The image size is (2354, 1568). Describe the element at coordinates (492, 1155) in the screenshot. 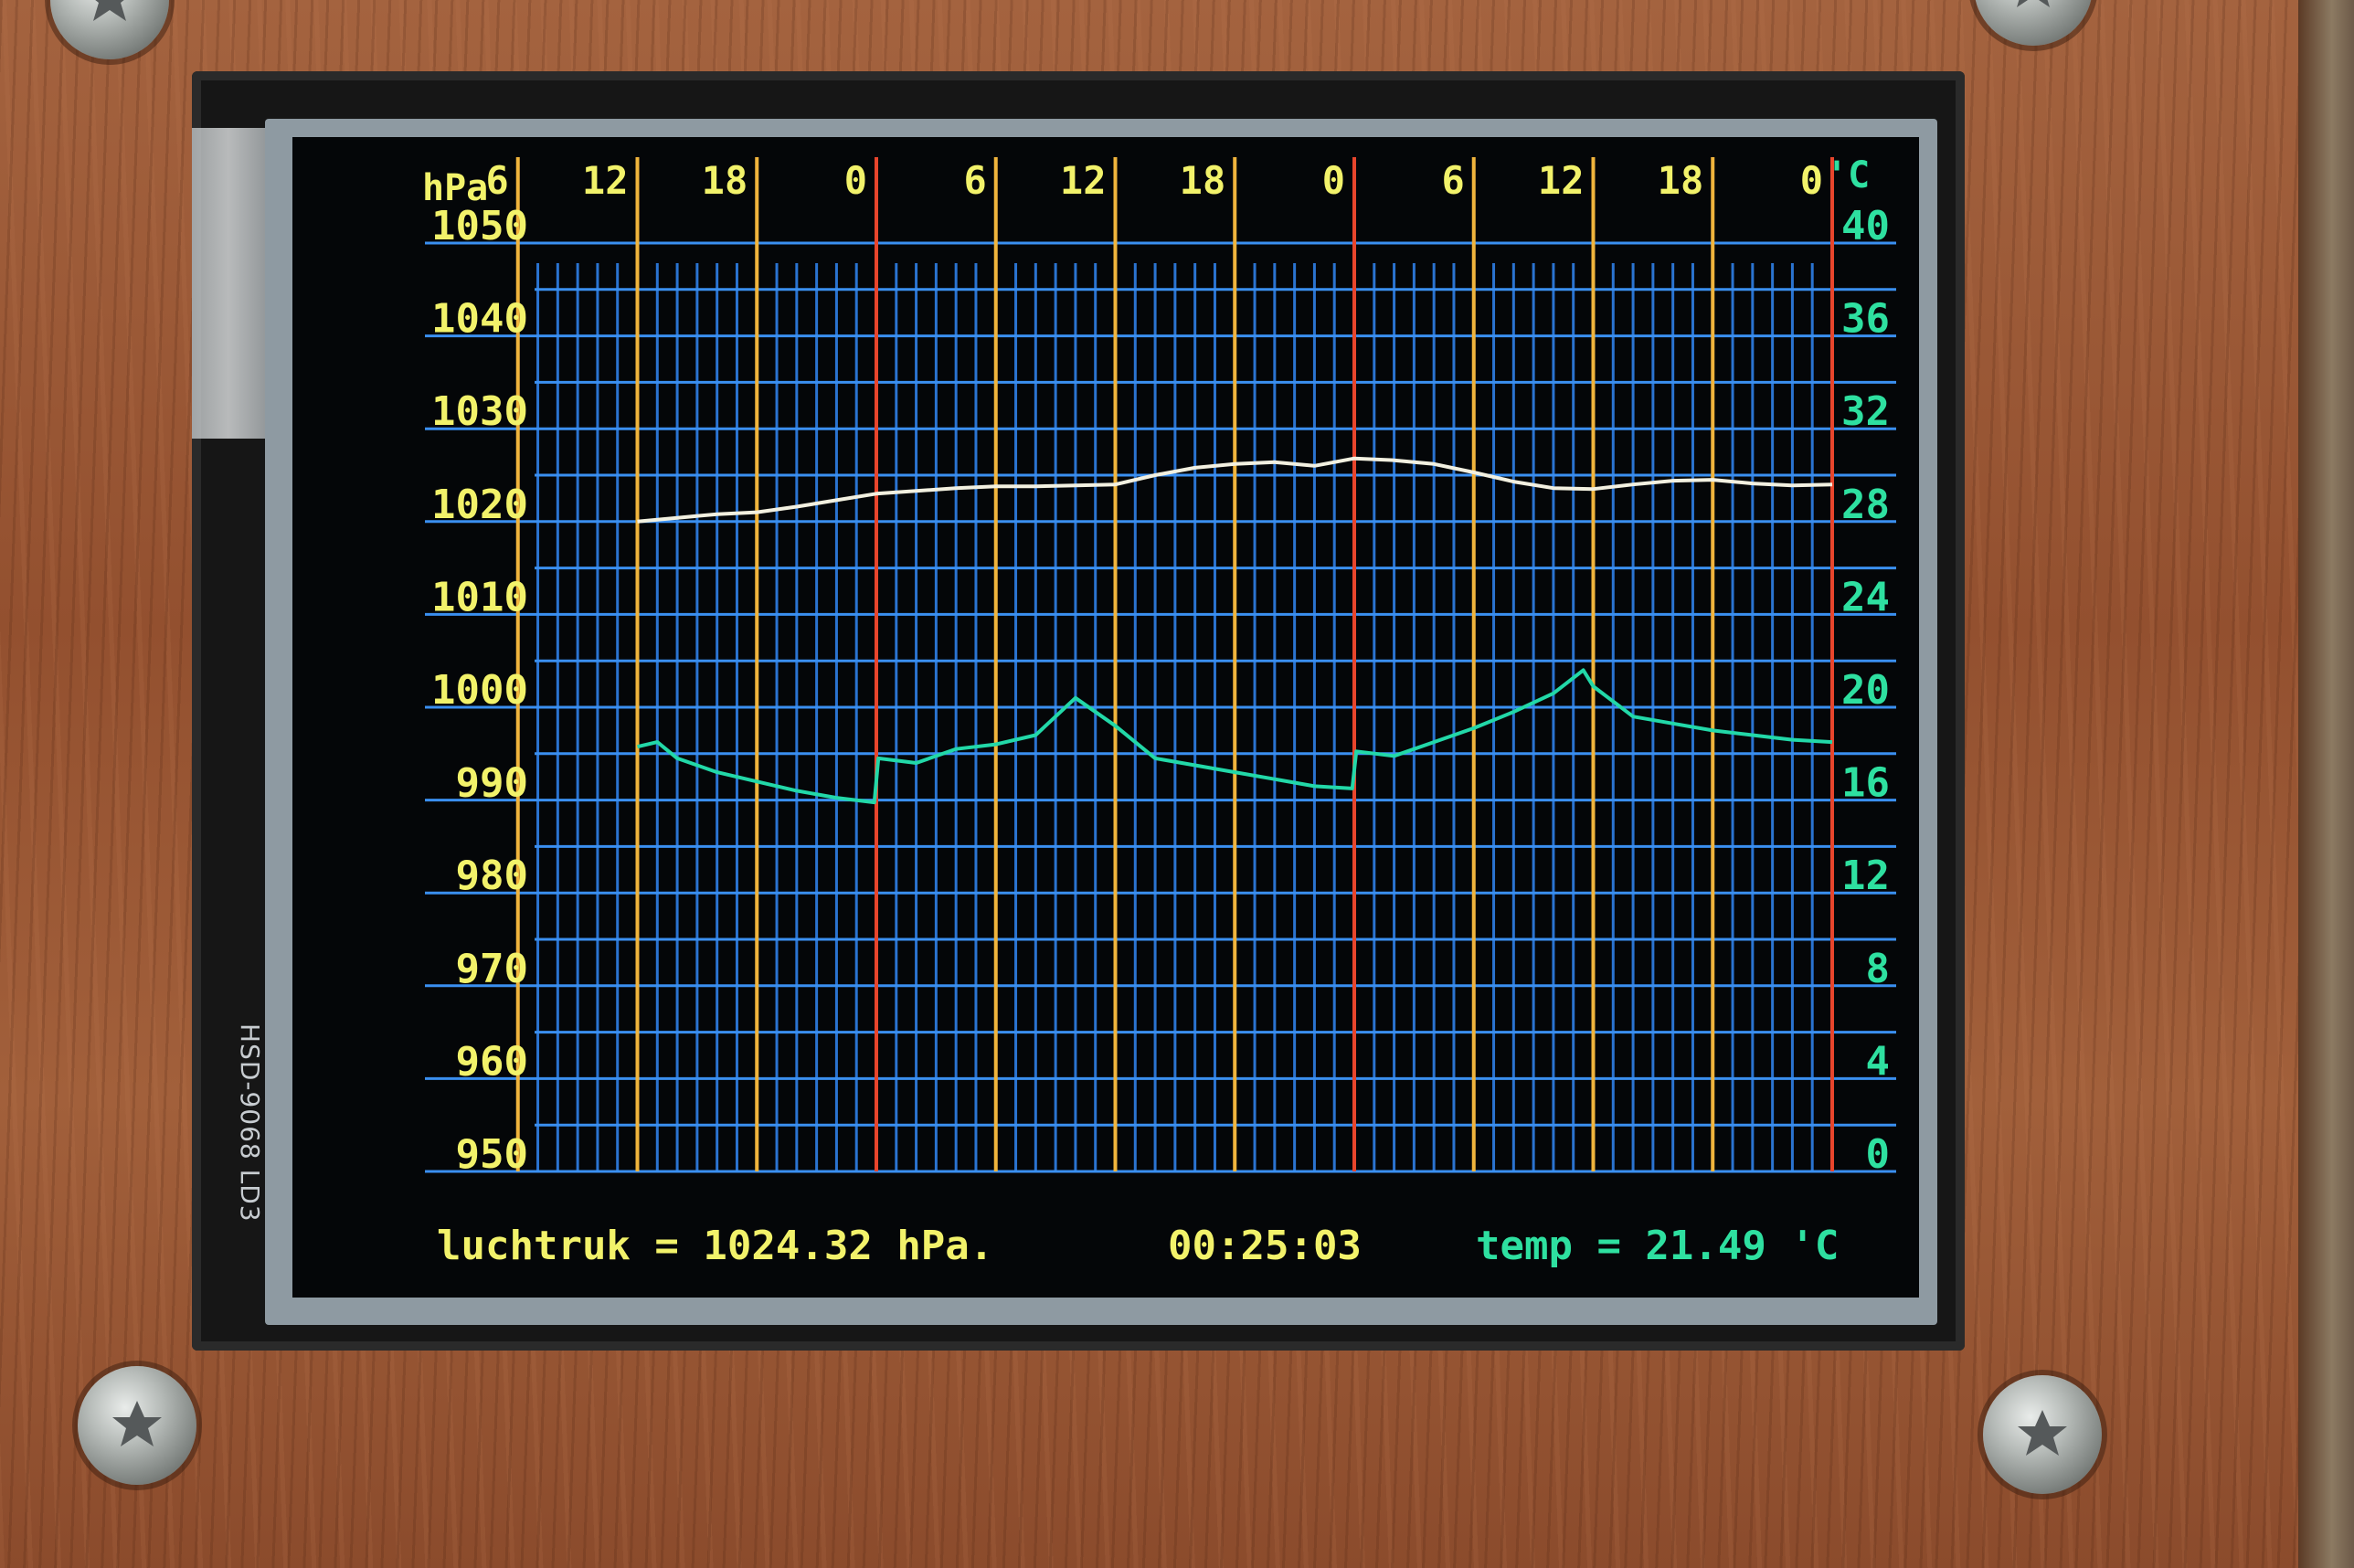

I see `left-tick-label: 950` at that location.